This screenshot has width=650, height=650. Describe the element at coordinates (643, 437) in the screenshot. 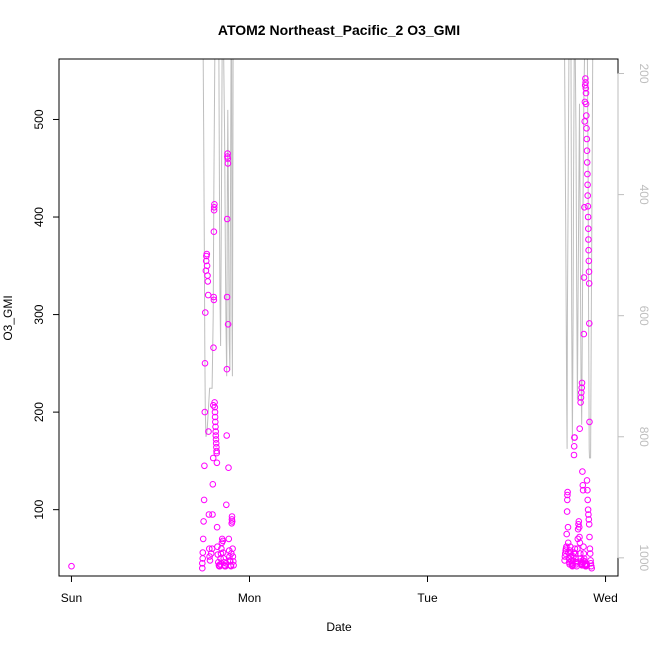

I see `right-tick-label: 800` at that location.